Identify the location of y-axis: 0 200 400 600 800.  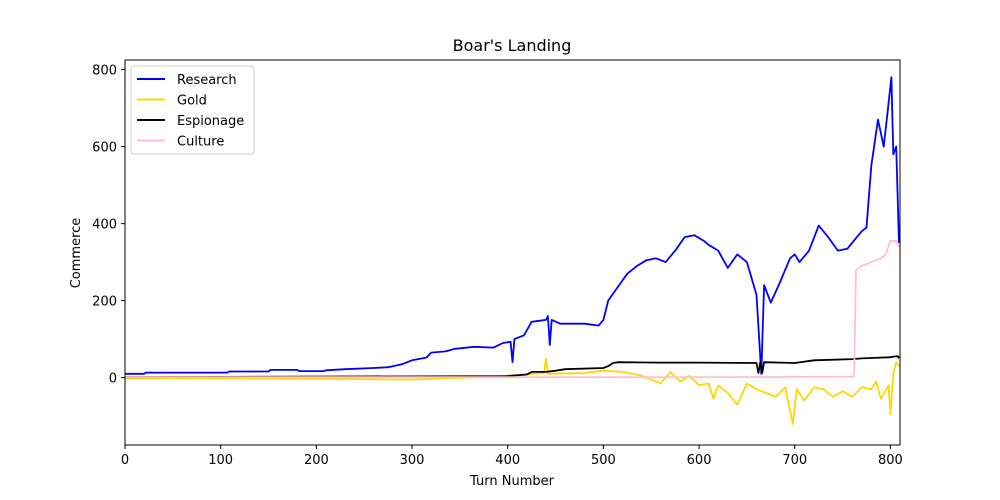
(108, 225).